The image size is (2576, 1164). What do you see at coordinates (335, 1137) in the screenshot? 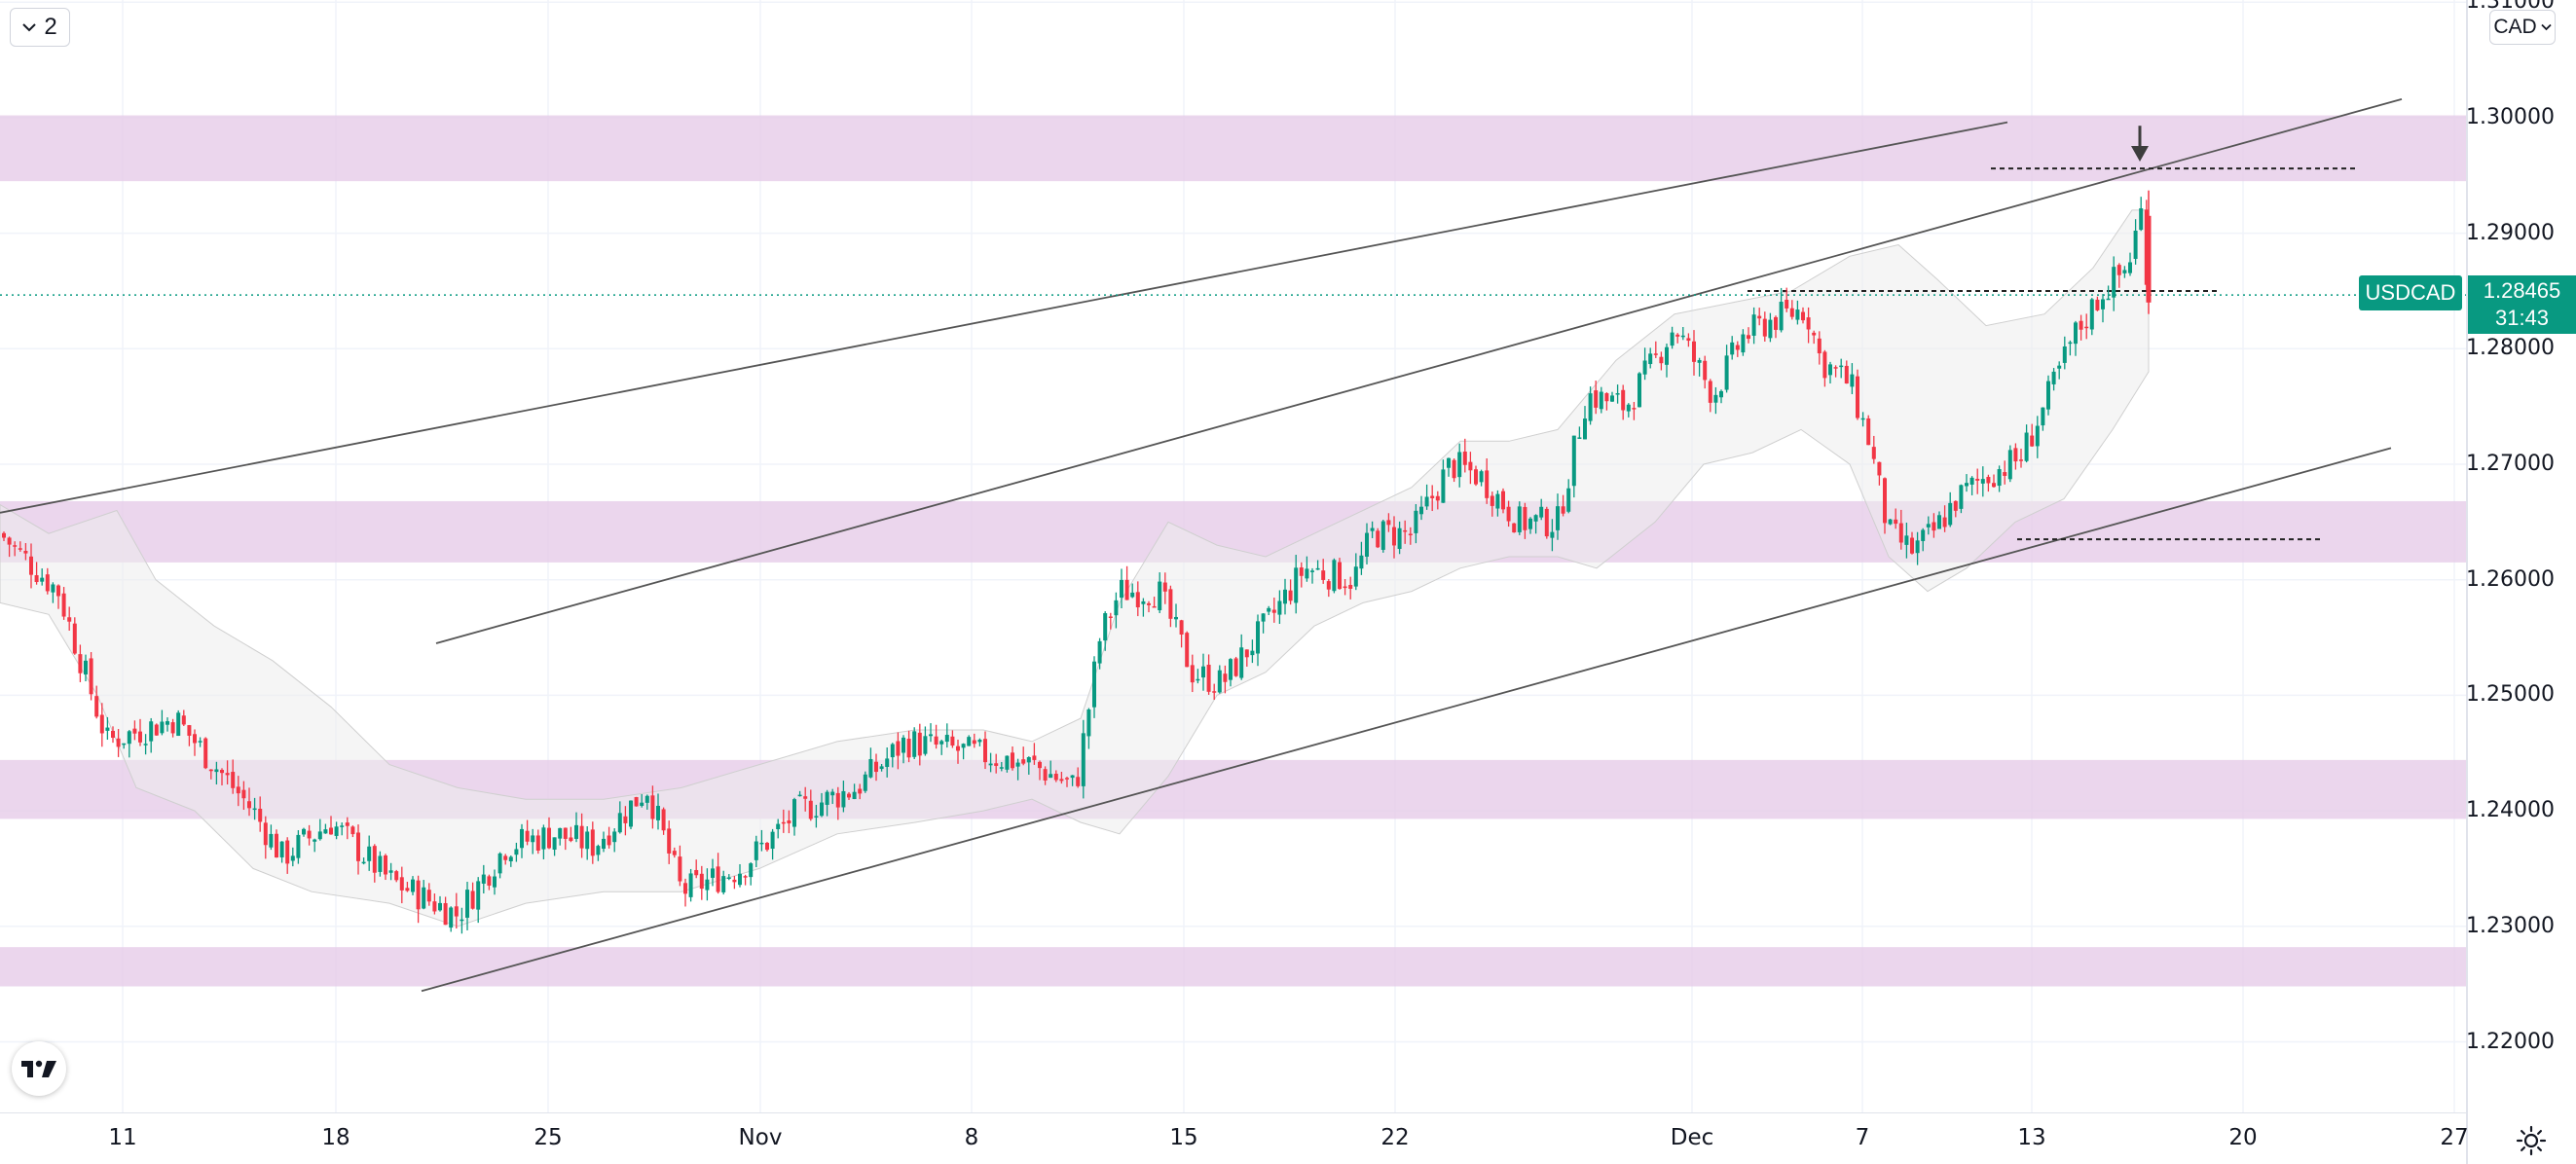
I see `time-tick-label: 18` at bounding box center [335, 1137].